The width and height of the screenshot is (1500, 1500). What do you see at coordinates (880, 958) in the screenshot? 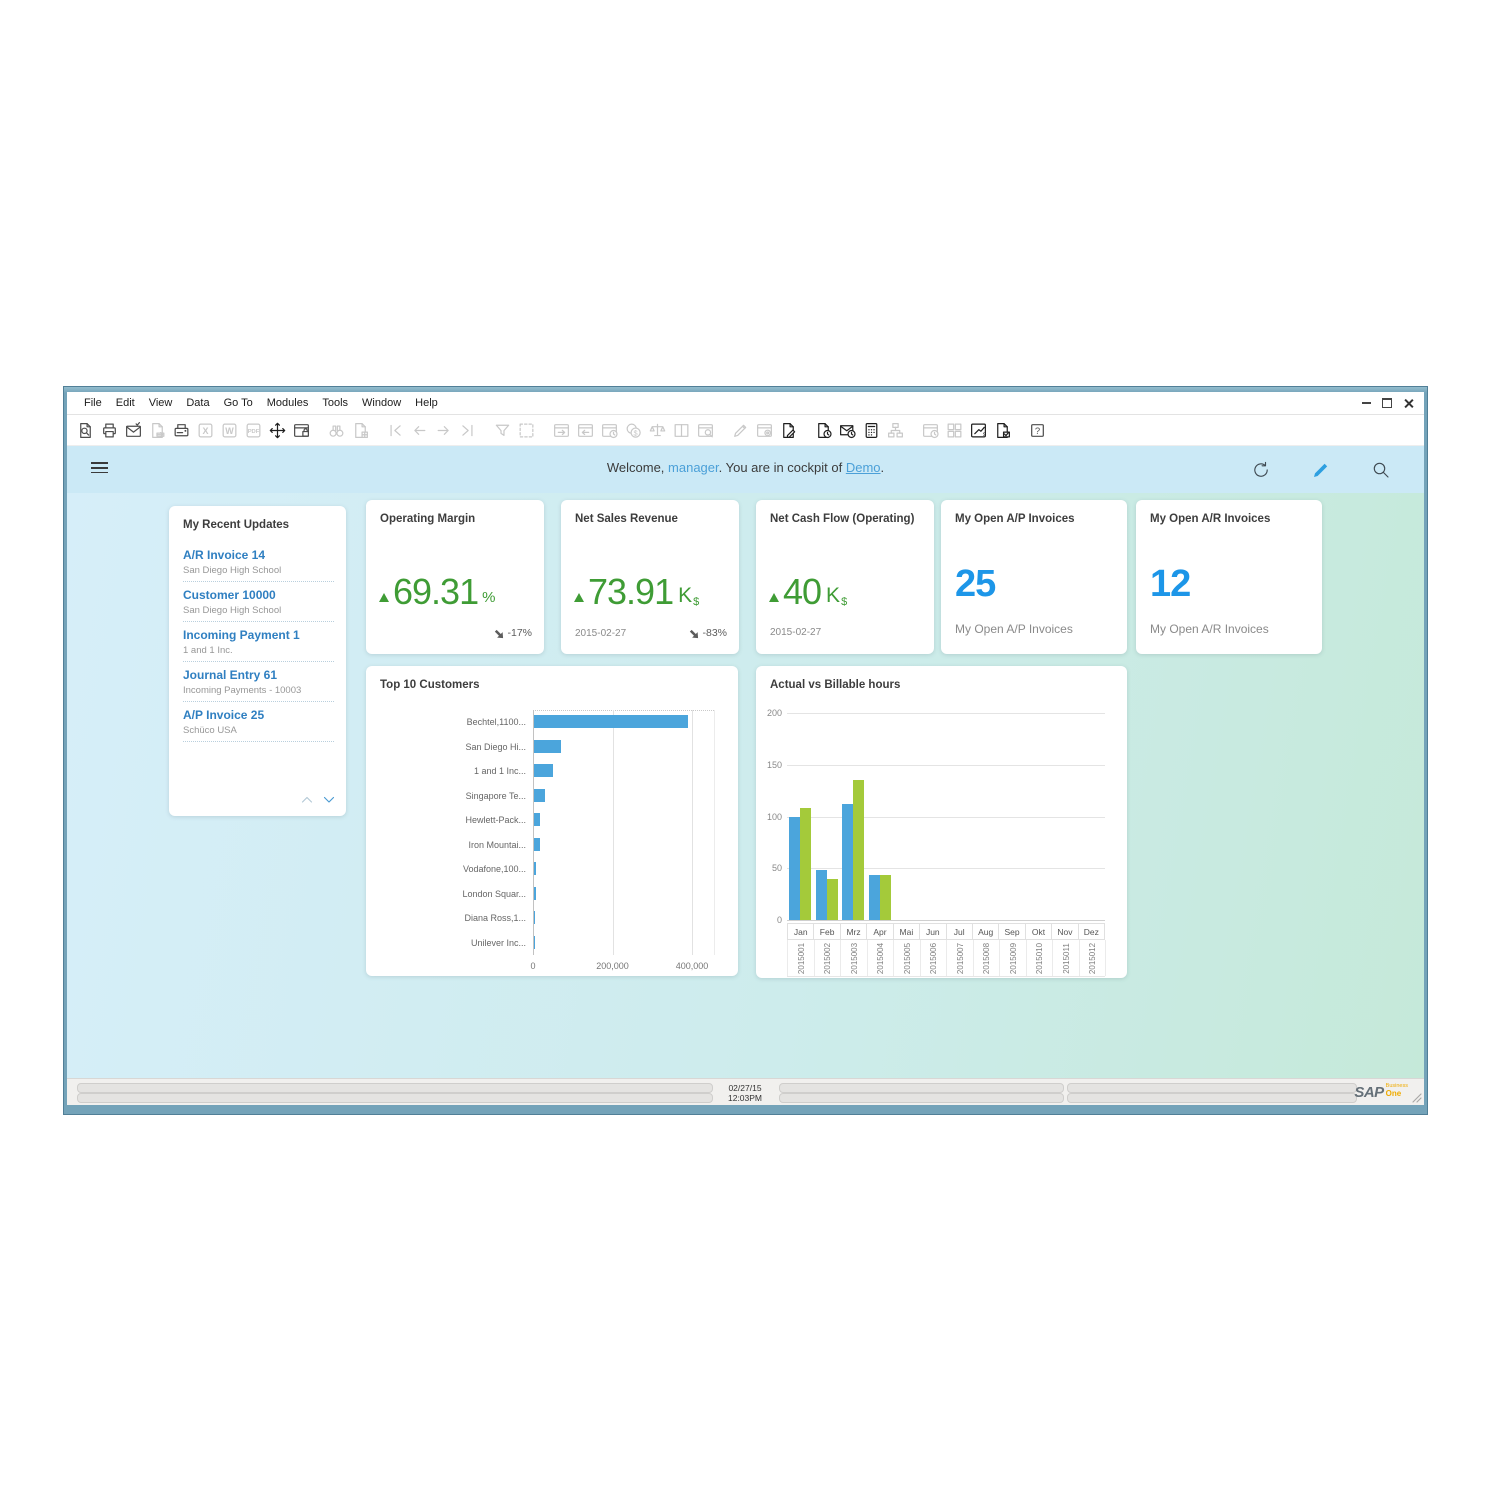
I see `period-label-2015004: 2015004` at bounding box center [880, 958].